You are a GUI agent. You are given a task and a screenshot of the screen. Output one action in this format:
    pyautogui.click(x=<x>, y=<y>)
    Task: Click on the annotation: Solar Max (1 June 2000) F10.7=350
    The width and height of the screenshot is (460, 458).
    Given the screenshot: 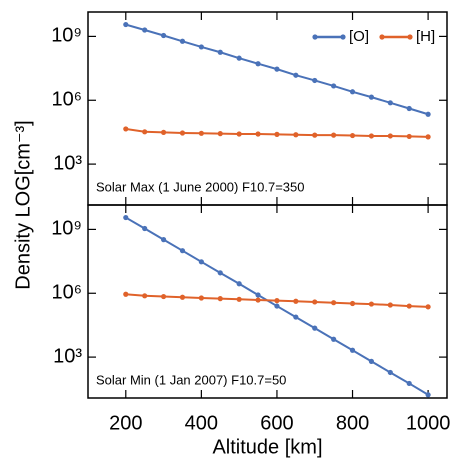 What is the action you would take?
    pyautogui.click(x=200, y=186)
    